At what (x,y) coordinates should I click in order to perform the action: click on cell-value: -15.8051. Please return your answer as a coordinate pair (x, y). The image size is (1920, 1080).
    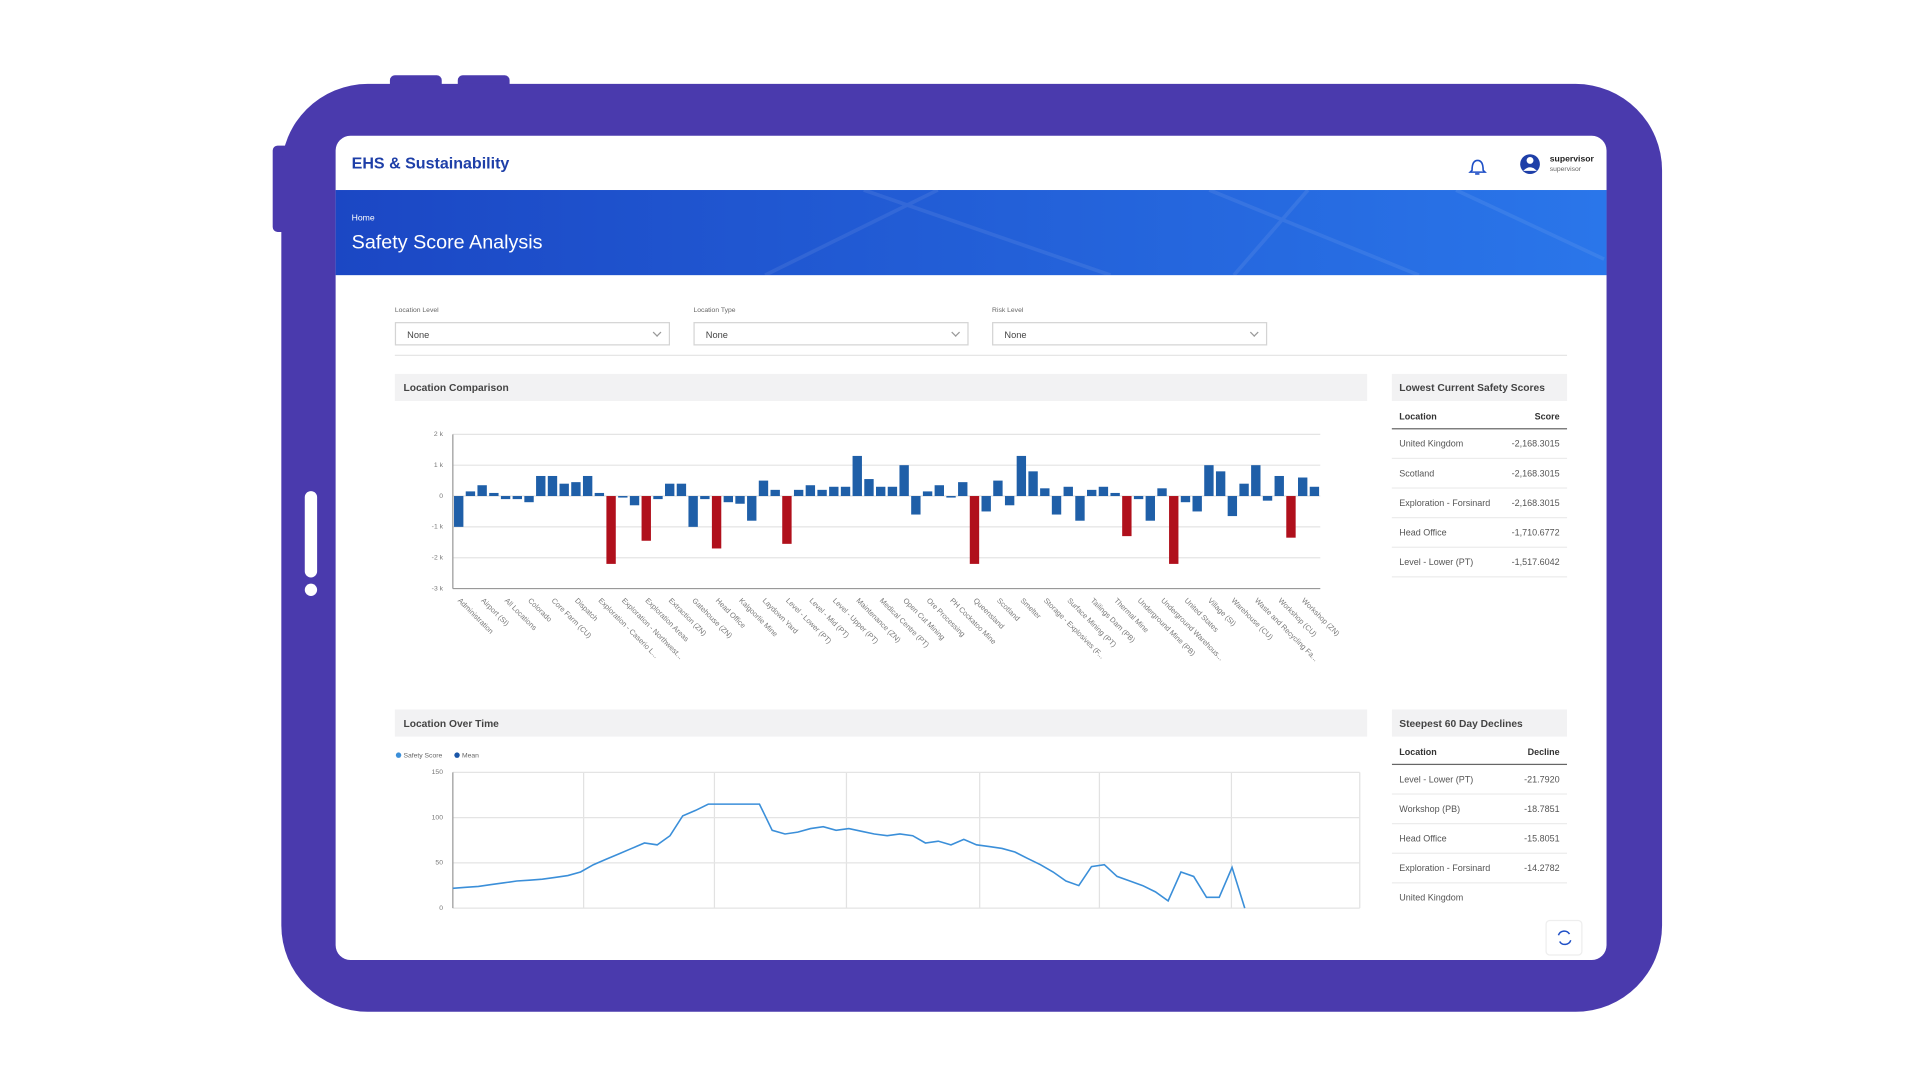
    Looking at the image, I should click on (1542, 838).